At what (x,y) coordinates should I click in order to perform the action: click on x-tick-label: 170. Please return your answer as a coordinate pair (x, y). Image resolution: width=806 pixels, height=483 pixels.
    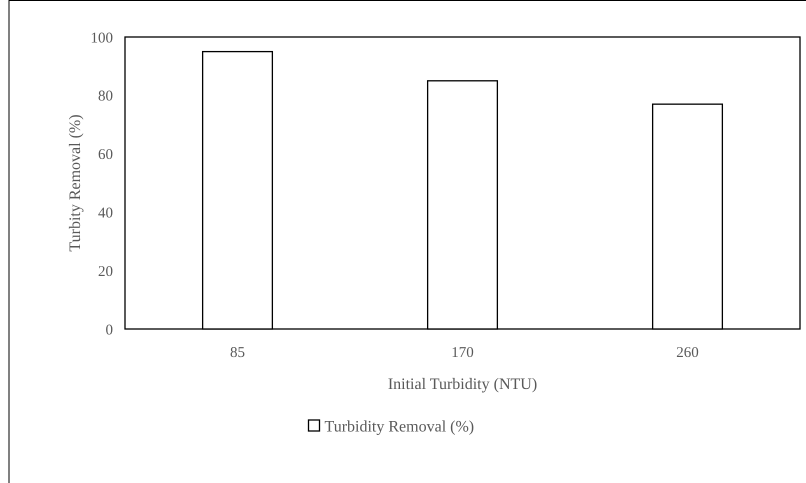
    Looking at the image, I should click on (462, 353).